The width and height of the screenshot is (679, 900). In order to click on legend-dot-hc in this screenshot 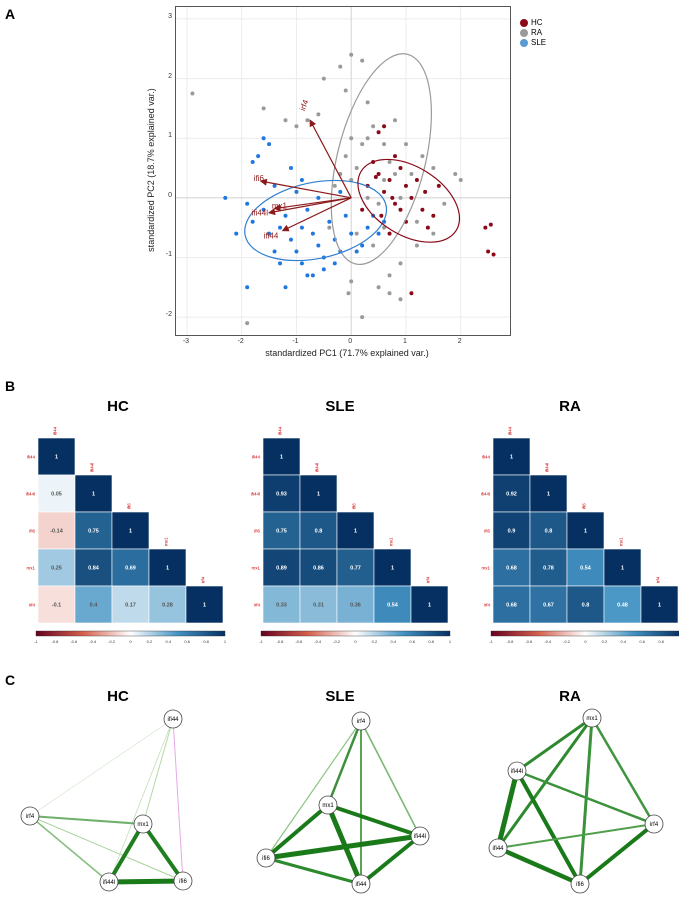, I will do `click(524, 22)`.